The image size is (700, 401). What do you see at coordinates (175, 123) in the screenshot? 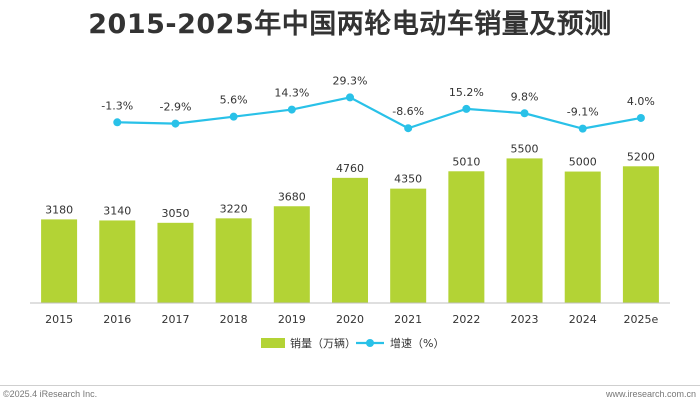
I see `growth-point-2017` at bounding box center [175, 123].